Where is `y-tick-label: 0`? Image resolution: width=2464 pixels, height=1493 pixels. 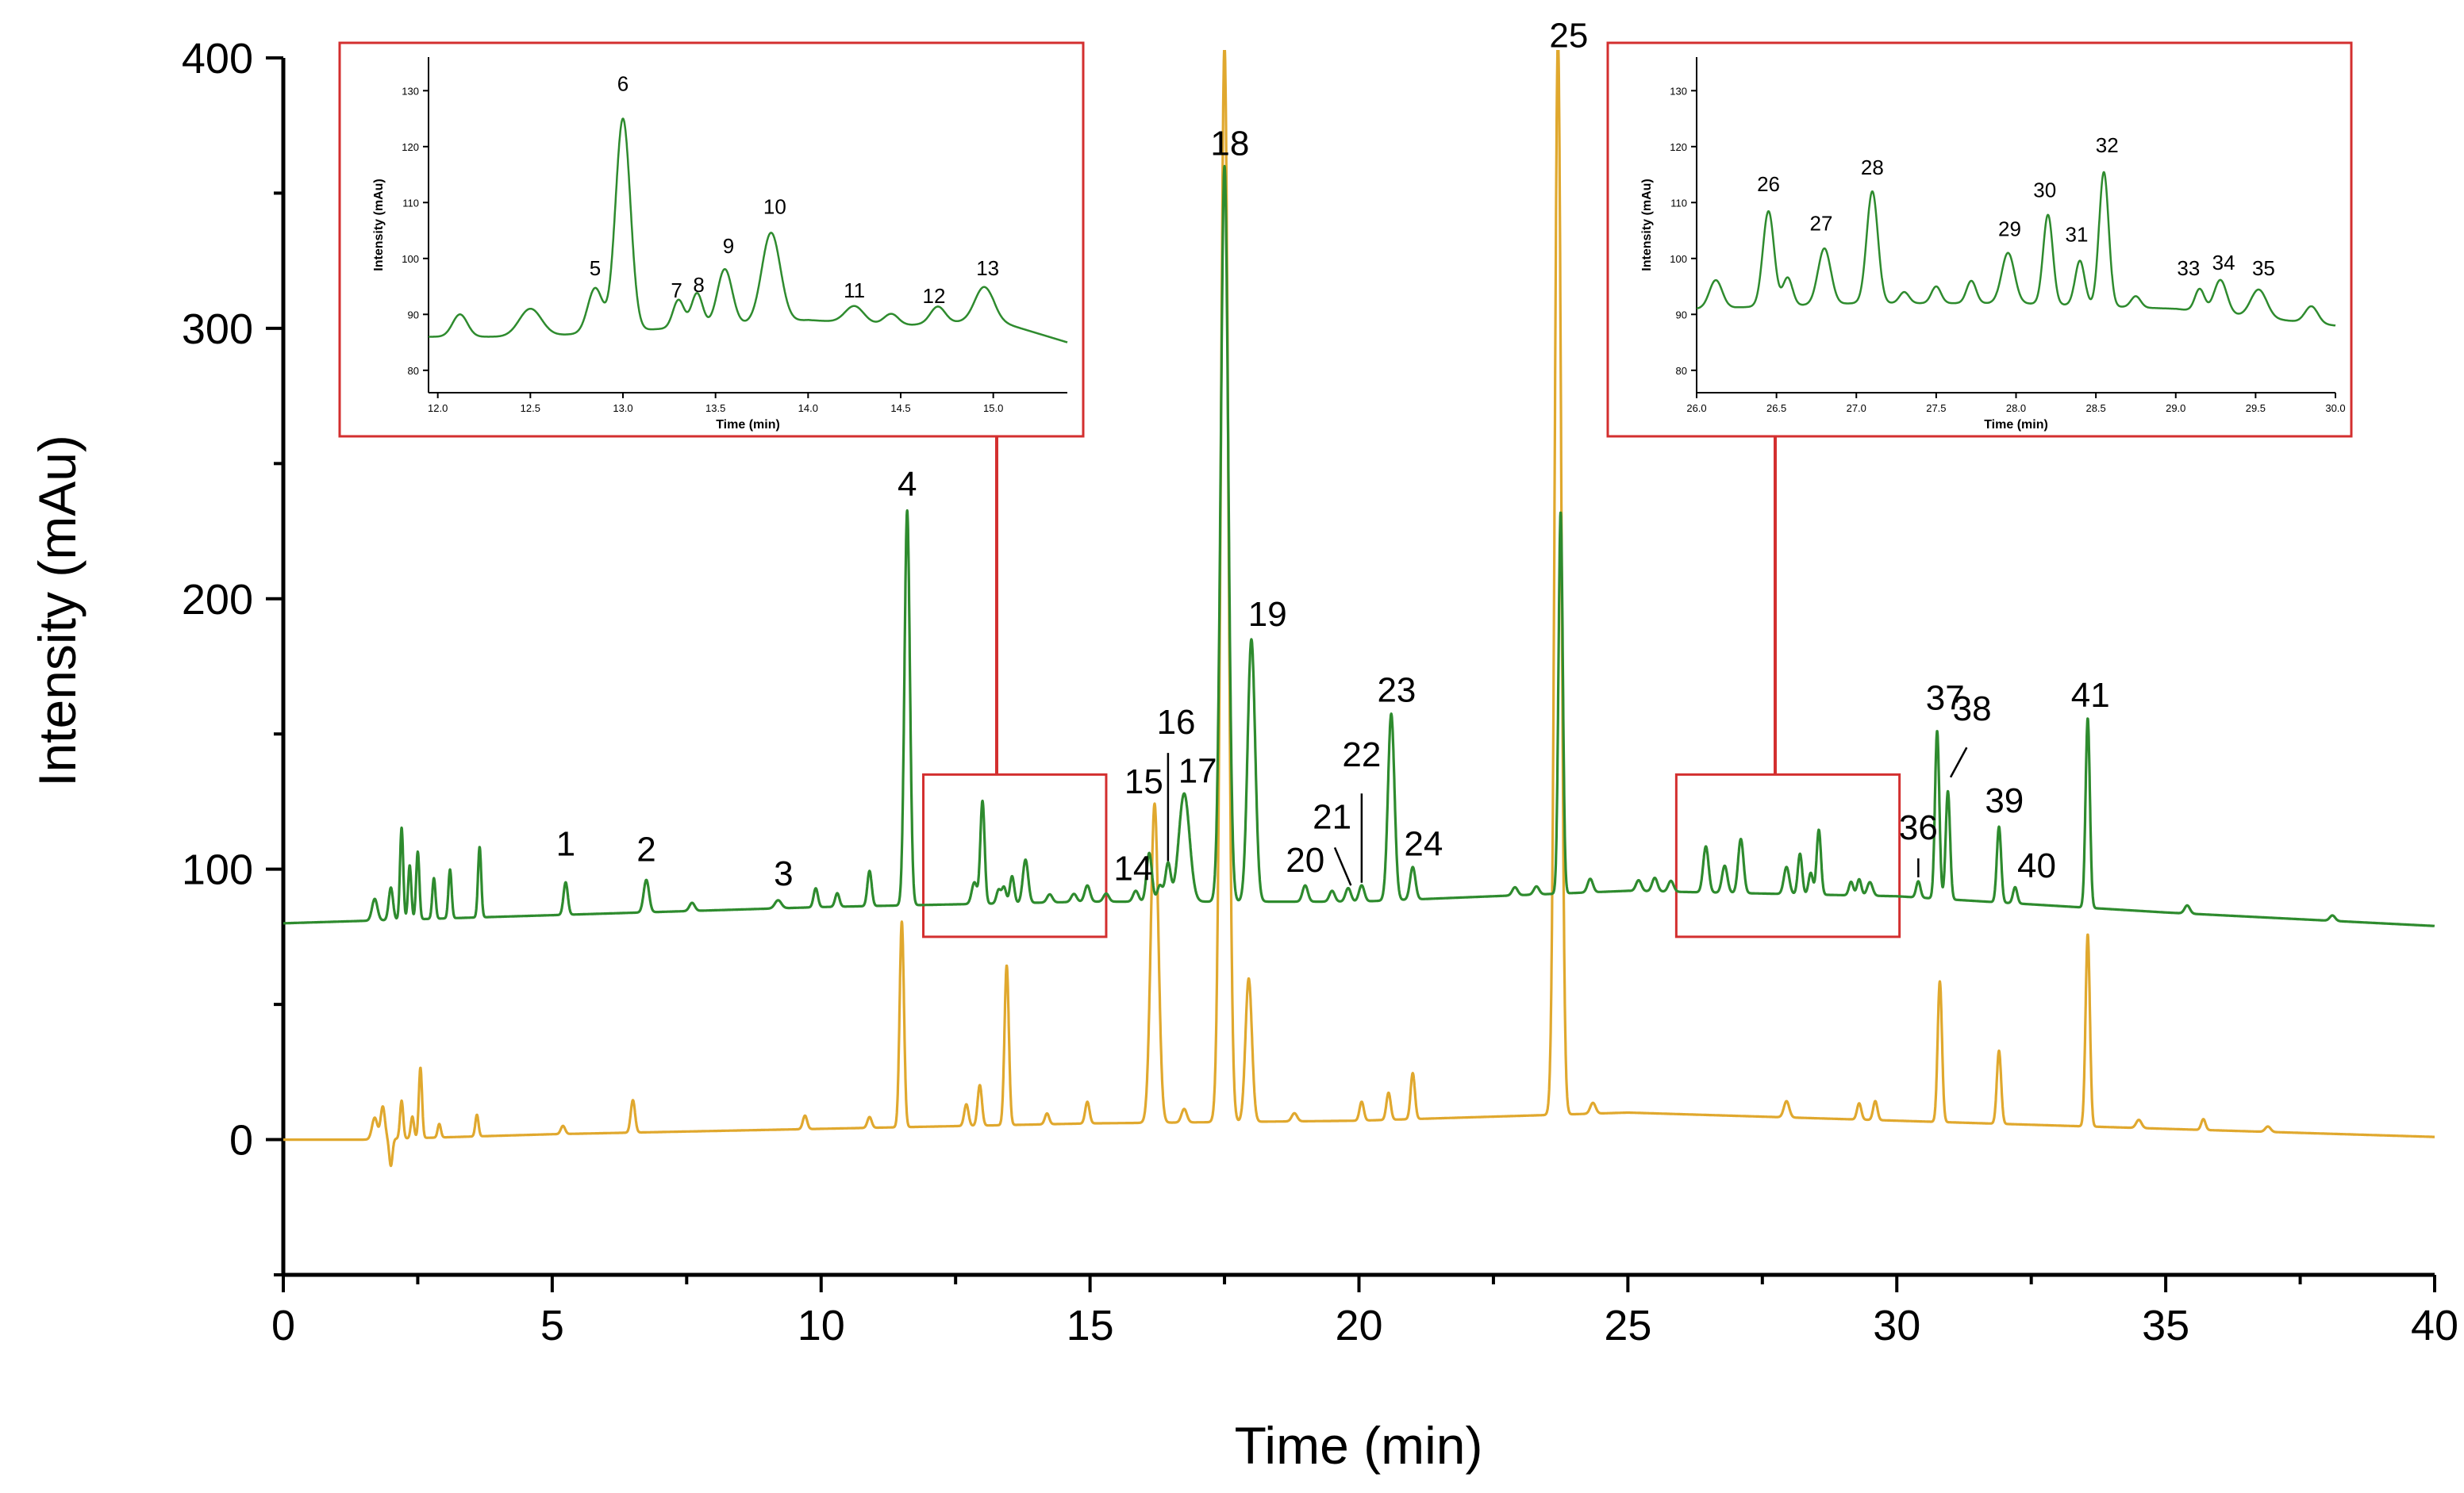 y-tick-label: 0 is located at coordinates (241, 1141).